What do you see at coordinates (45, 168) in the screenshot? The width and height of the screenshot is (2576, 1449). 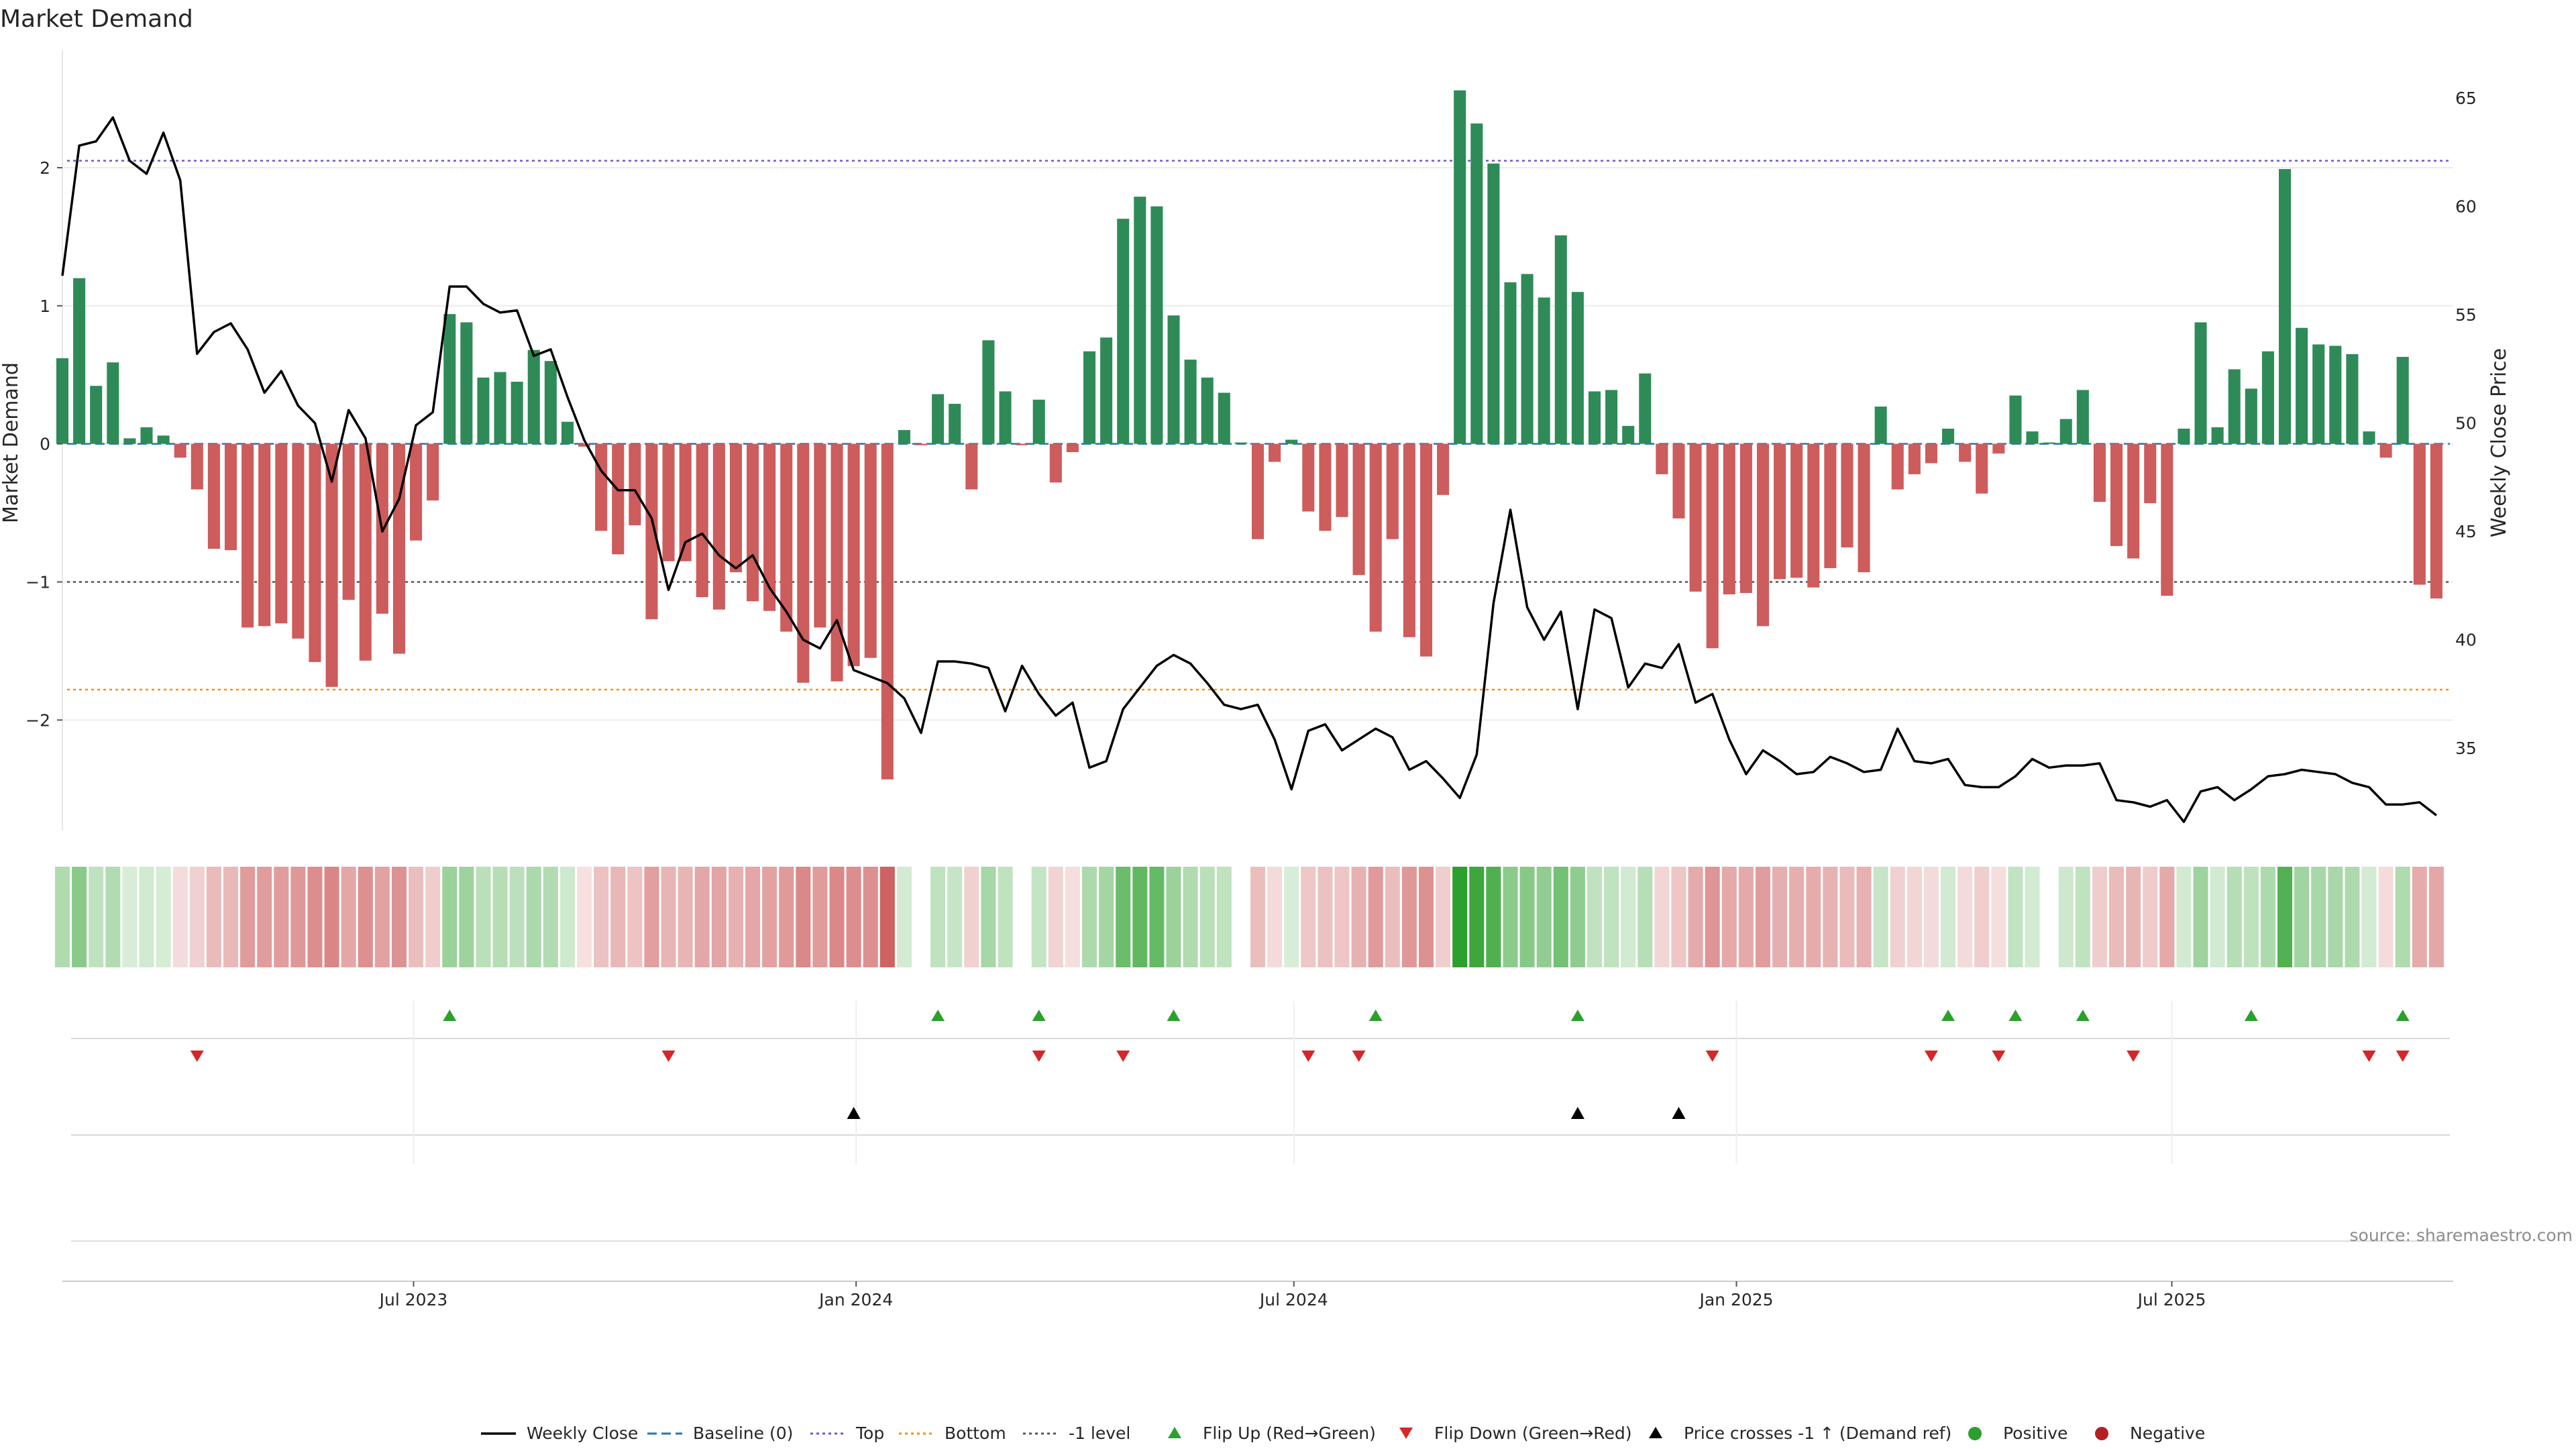 I see `y-tick-label: 2` at bounding box center [45, 168].